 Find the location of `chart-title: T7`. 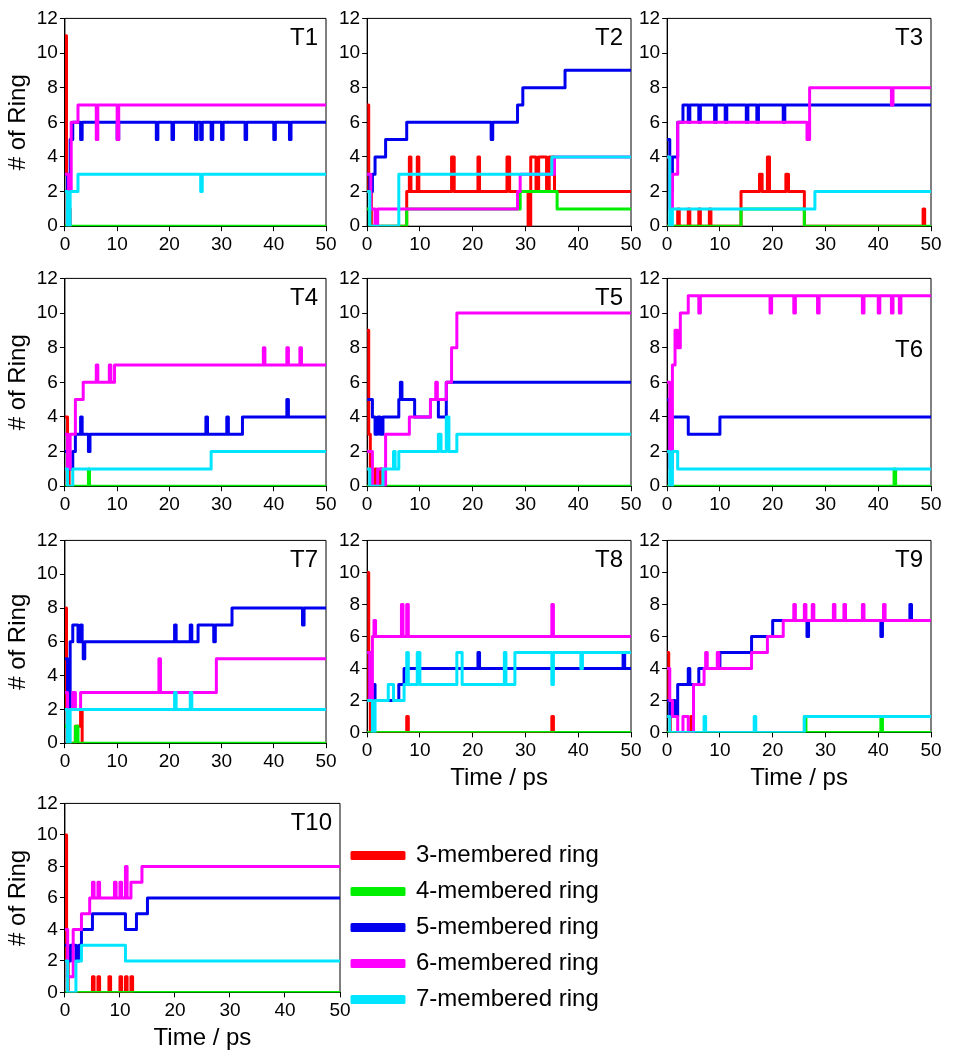

chart-title: T7 is located at coordinates (303, 559).